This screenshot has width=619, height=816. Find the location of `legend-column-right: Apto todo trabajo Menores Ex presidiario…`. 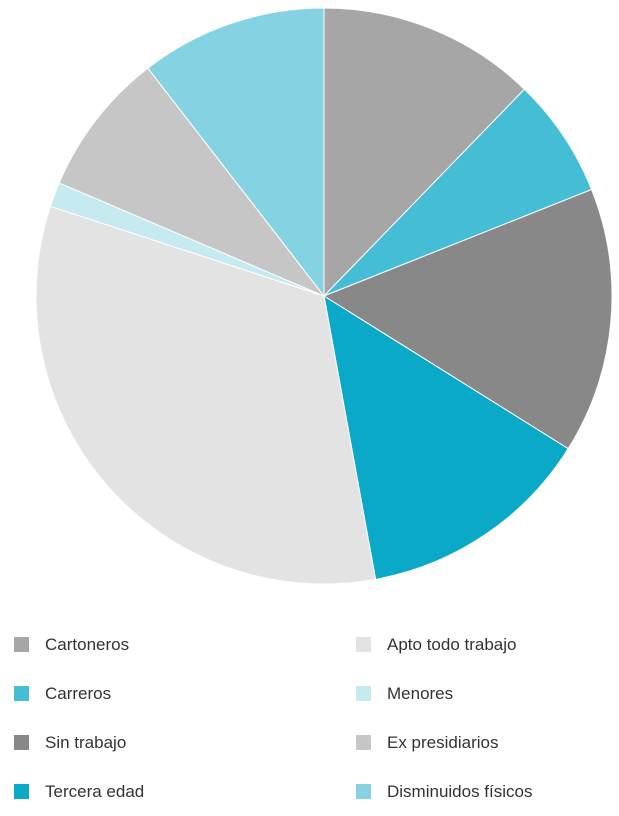

legend-column-right: Apto todo trabajo Menores Ex presidiario… is located at coordinates (487, 718).